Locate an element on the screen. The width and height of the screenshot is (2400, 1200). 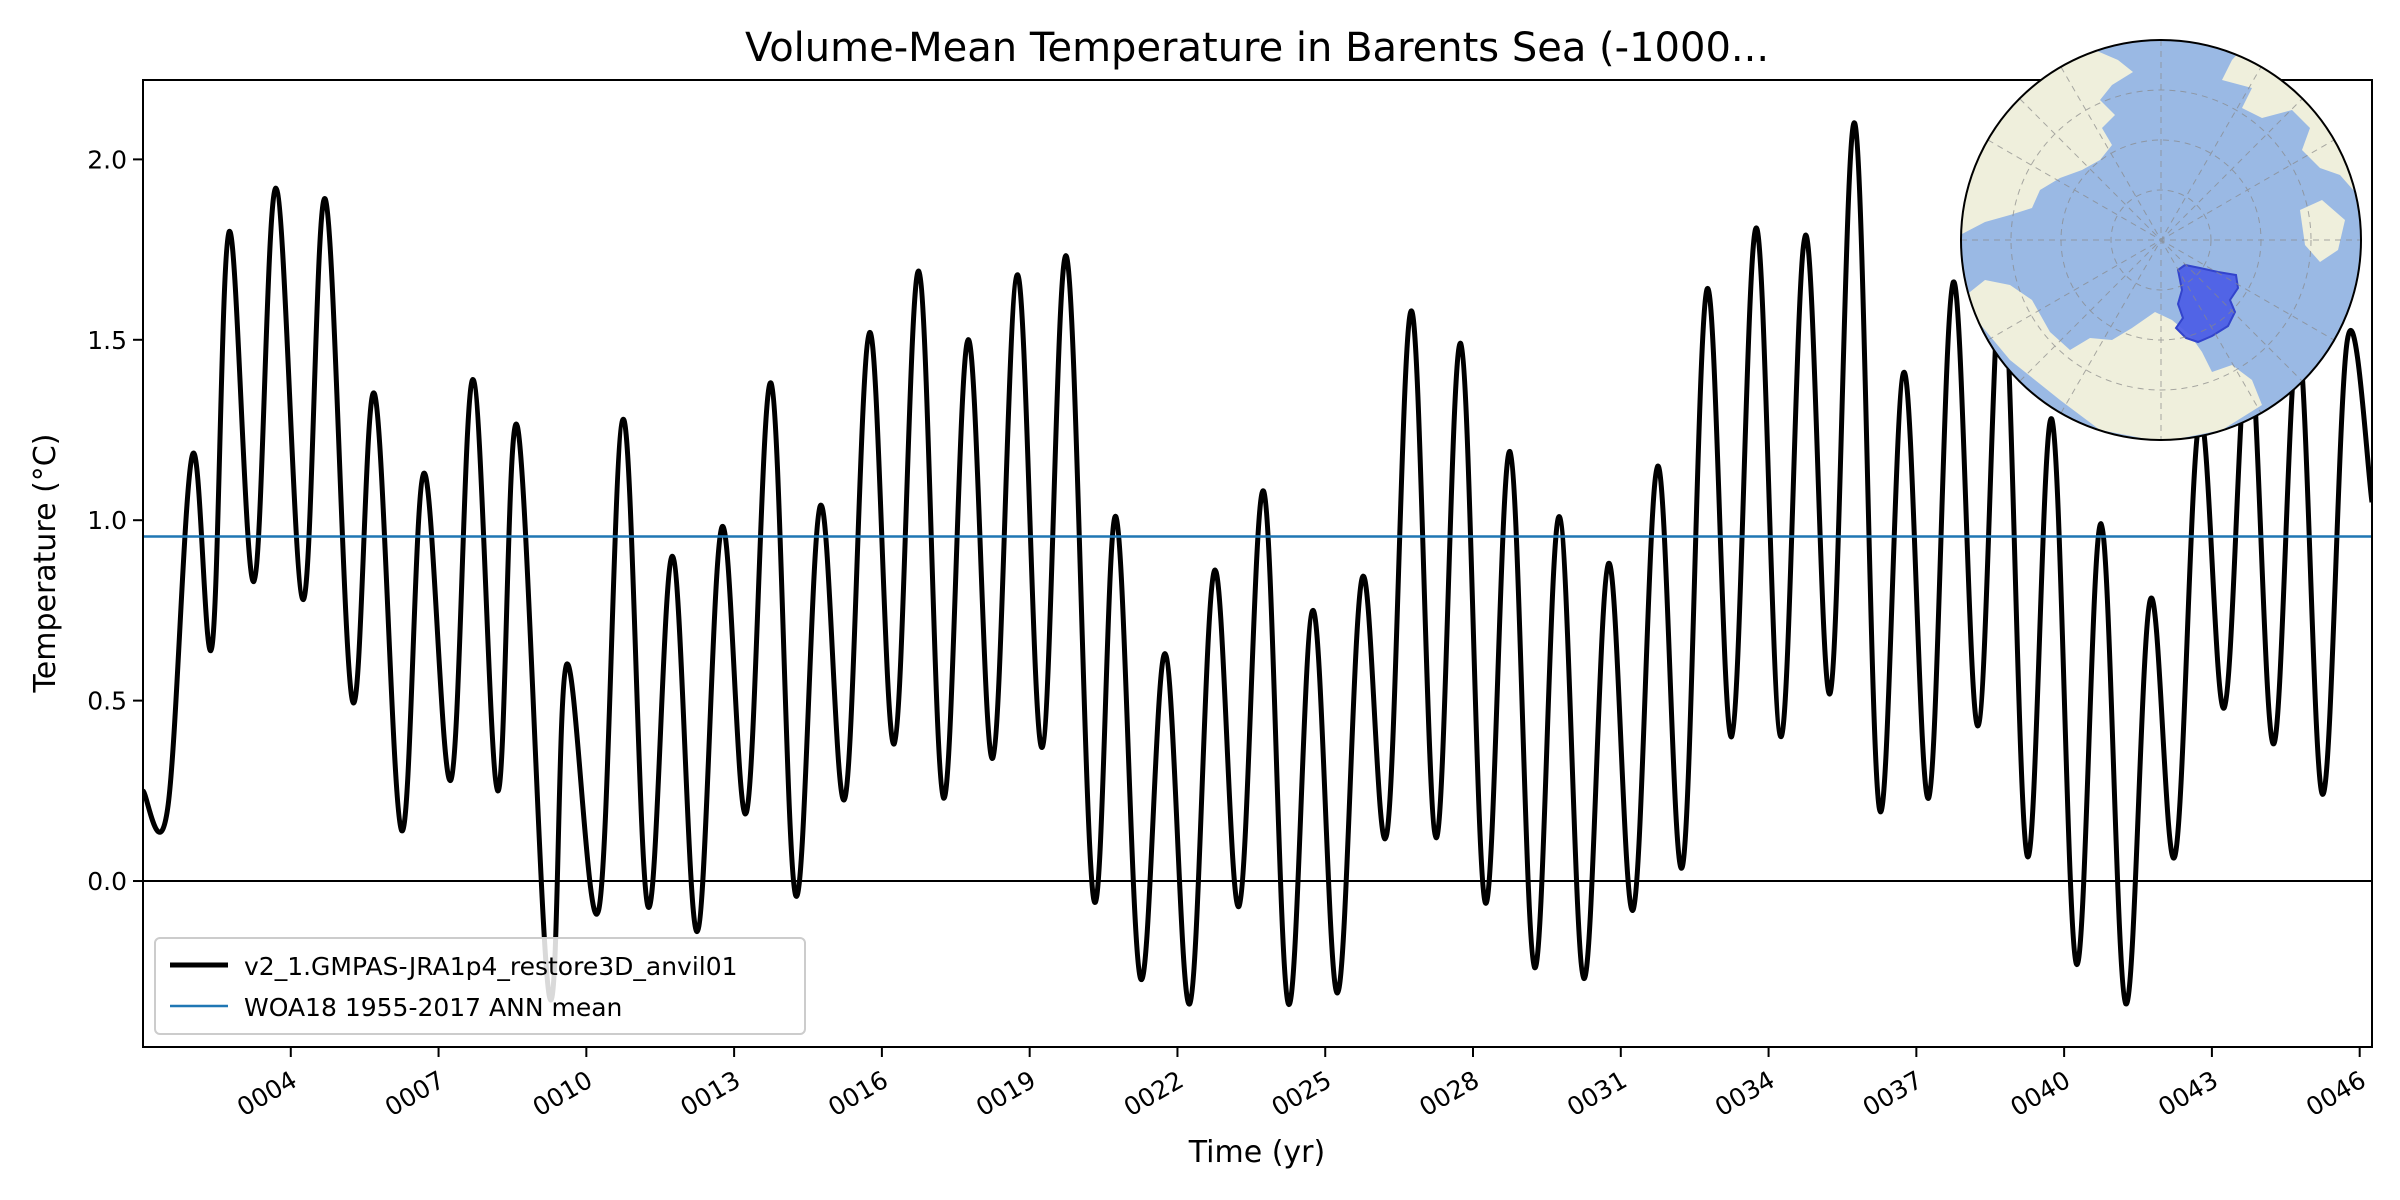
x-tick-label: 0043 is located at coordinates (2188, 1093).